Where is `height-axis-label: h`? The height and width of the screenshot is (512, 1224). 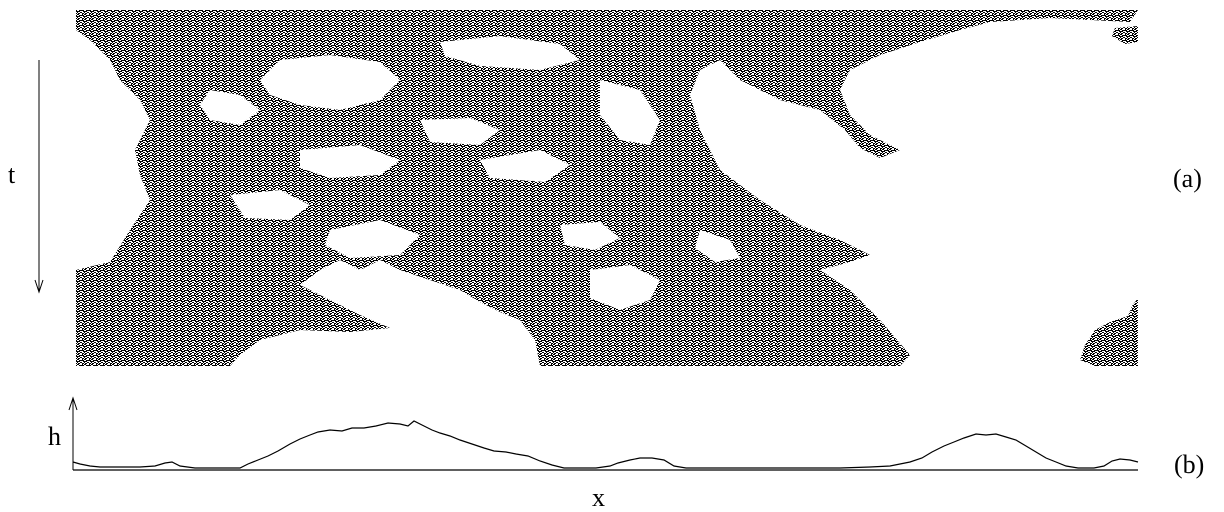
height-axis-label: h is located at coordinates (54, 436).